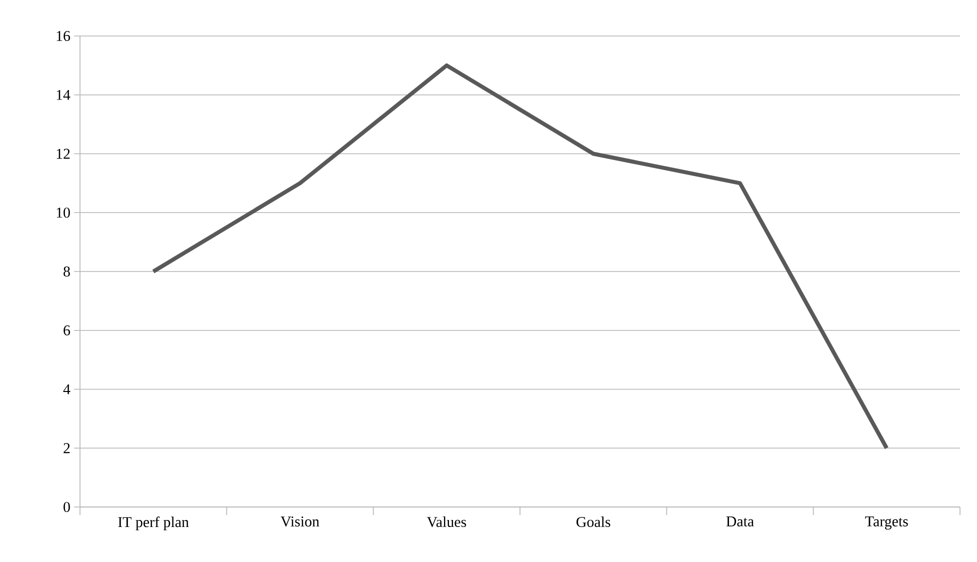 This screenshot has width=977, height=562. Describe the element at coordinates (63, 95) in the screenshot. I see `y-tick-label: 14` at that location.